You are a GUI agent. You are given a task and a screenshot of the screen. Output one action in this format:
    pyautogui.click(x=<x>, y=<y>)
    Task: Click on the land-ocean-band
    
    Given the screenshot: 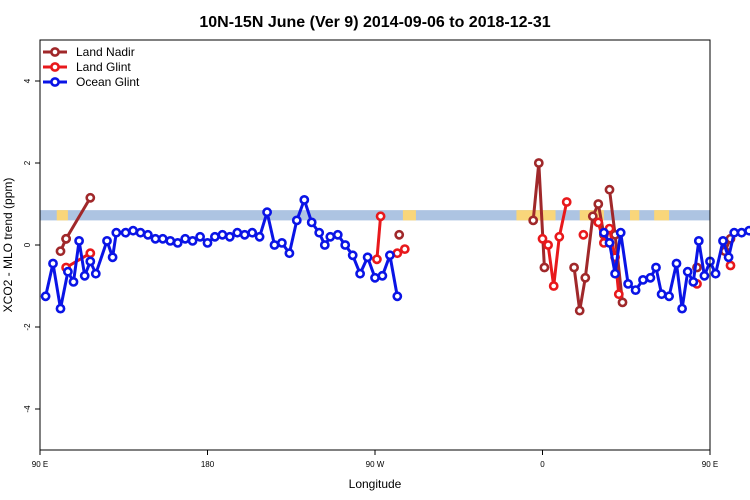 What is the action you would take?
    pyautogui.click(x=375, y=215)
    